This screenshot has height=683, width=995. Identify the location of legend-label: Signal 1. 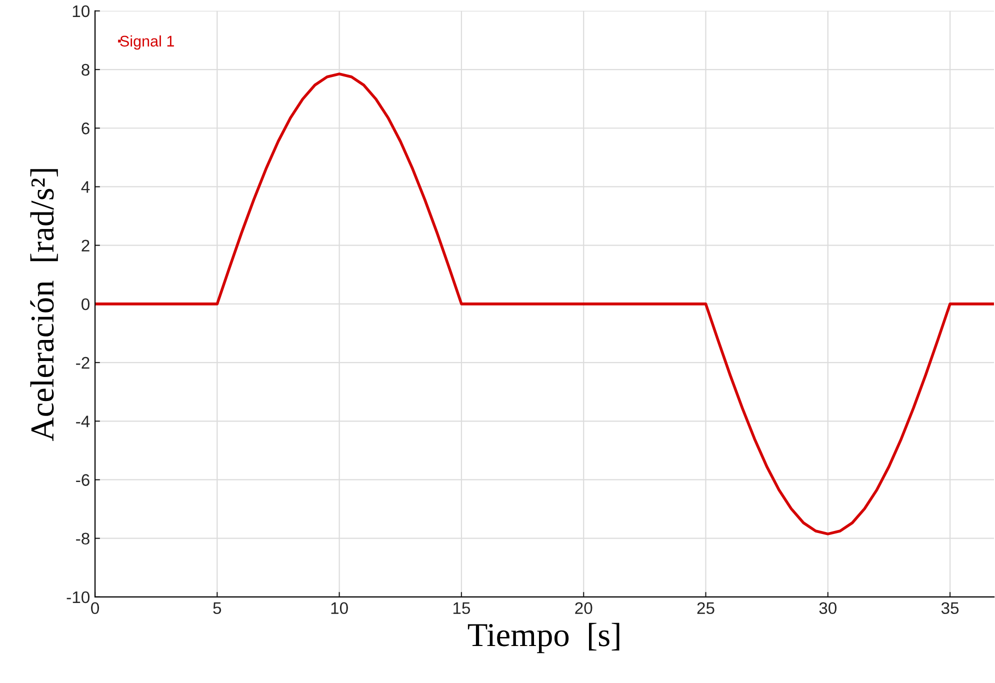
(147, 42).